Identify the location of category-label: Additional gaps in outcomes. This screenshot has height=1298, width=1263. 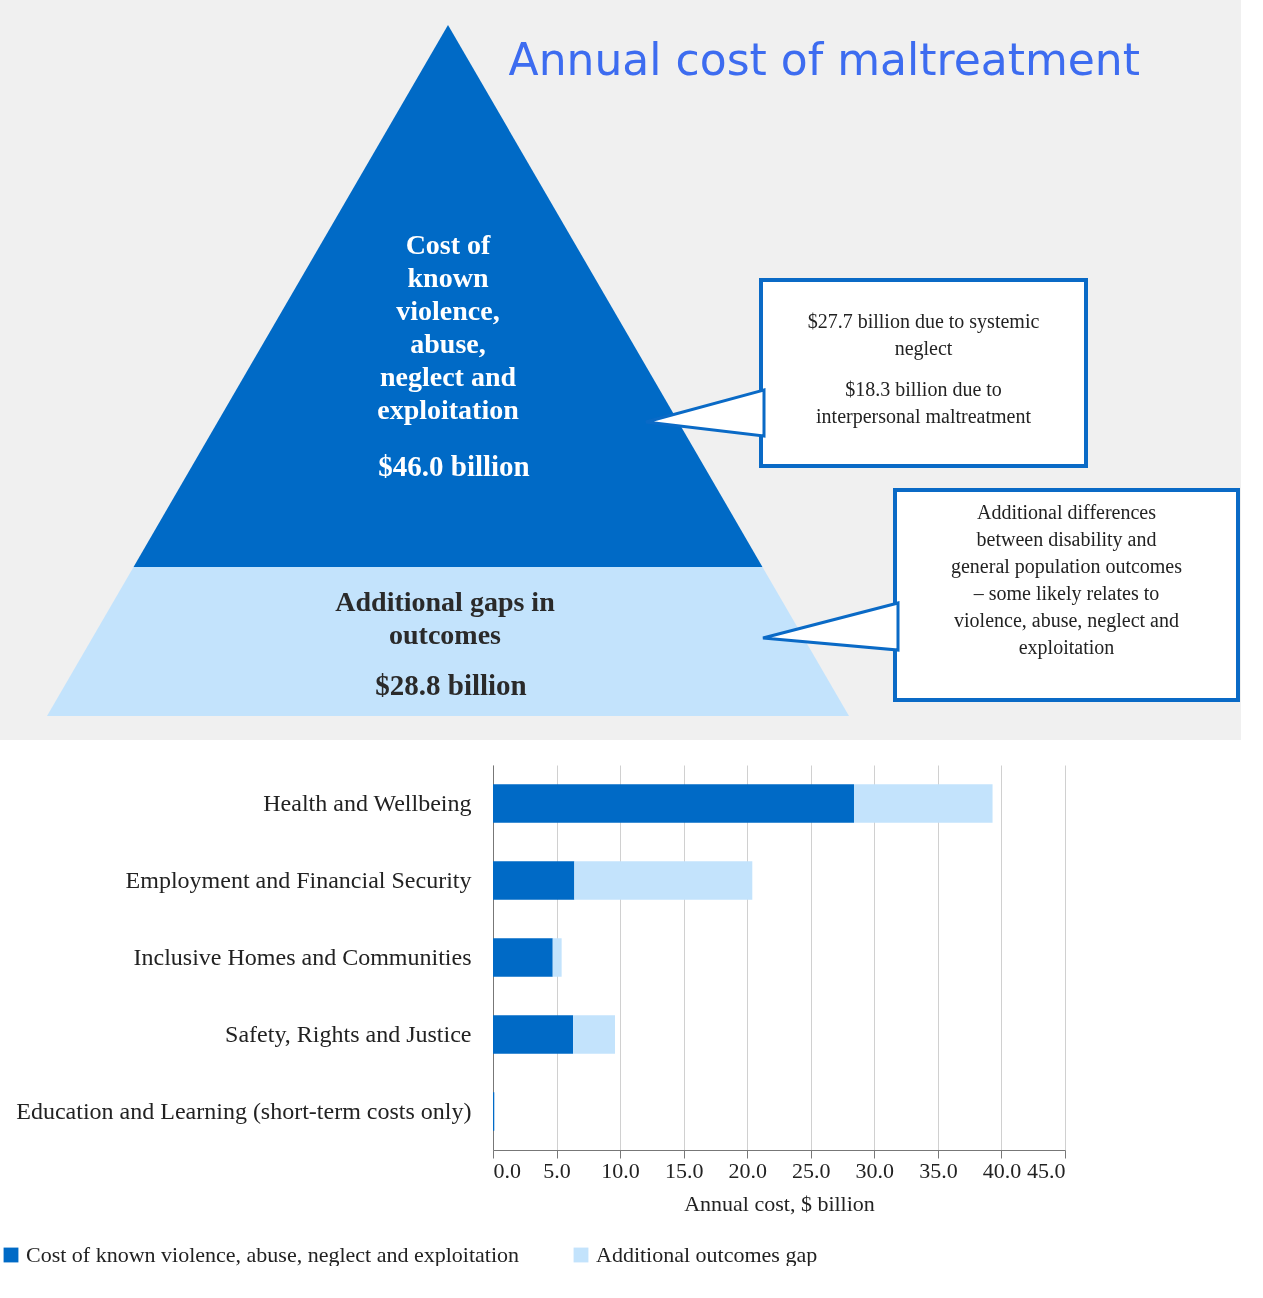
(445, 617).